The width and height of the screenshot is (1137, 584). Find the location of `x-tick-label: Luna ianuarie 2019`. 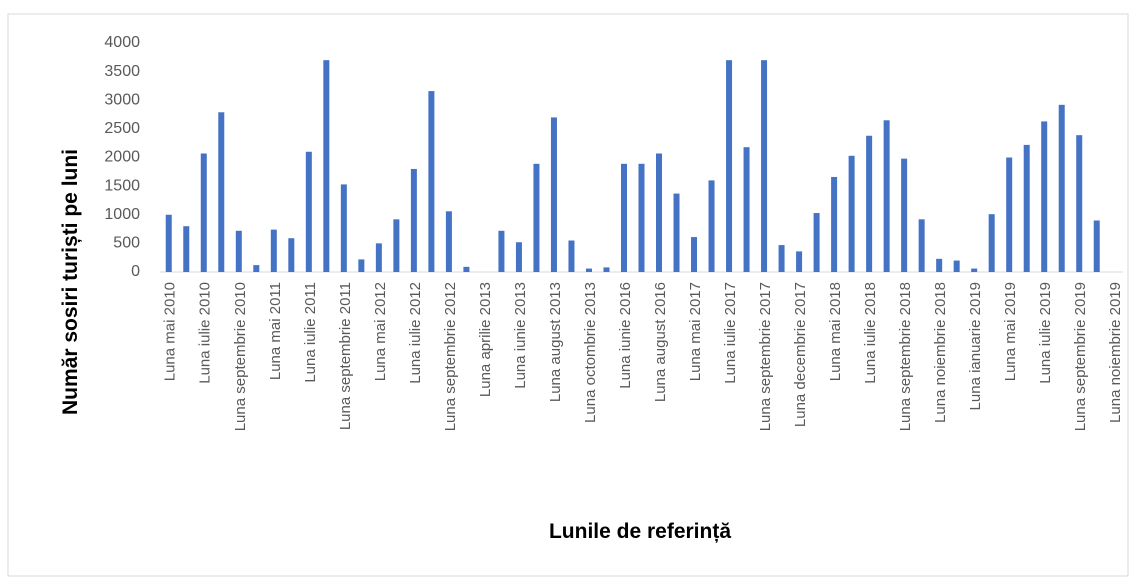

x-tick-label: Luna ianuarie 2019 is located at coordinates (975, 346).